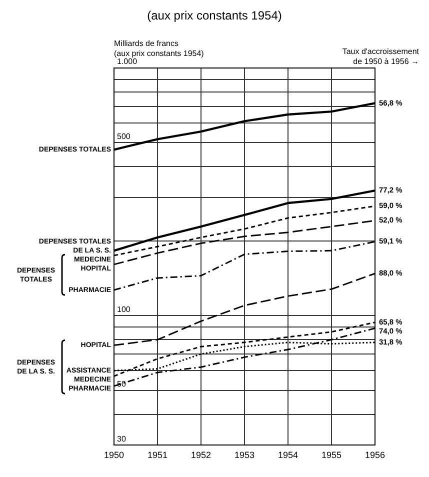 This screenshot has height=477, width=429. I want to click on x-tick-label: 1950, so click(114, 455).